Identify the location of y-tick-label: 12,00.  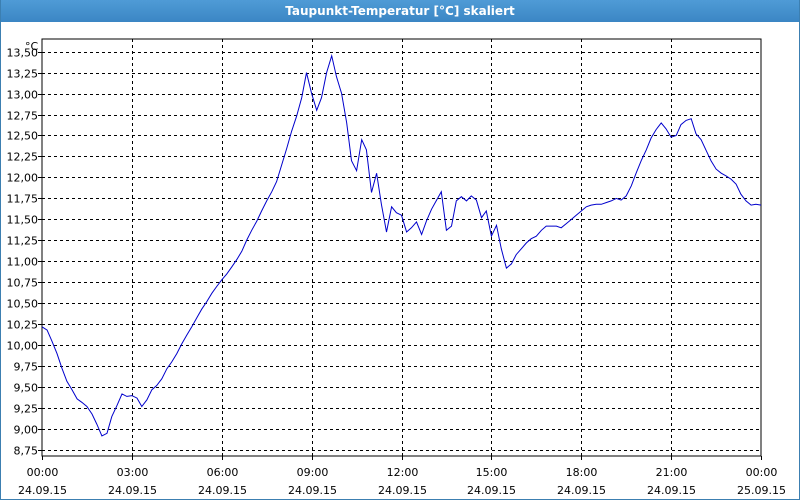
(23, 178).